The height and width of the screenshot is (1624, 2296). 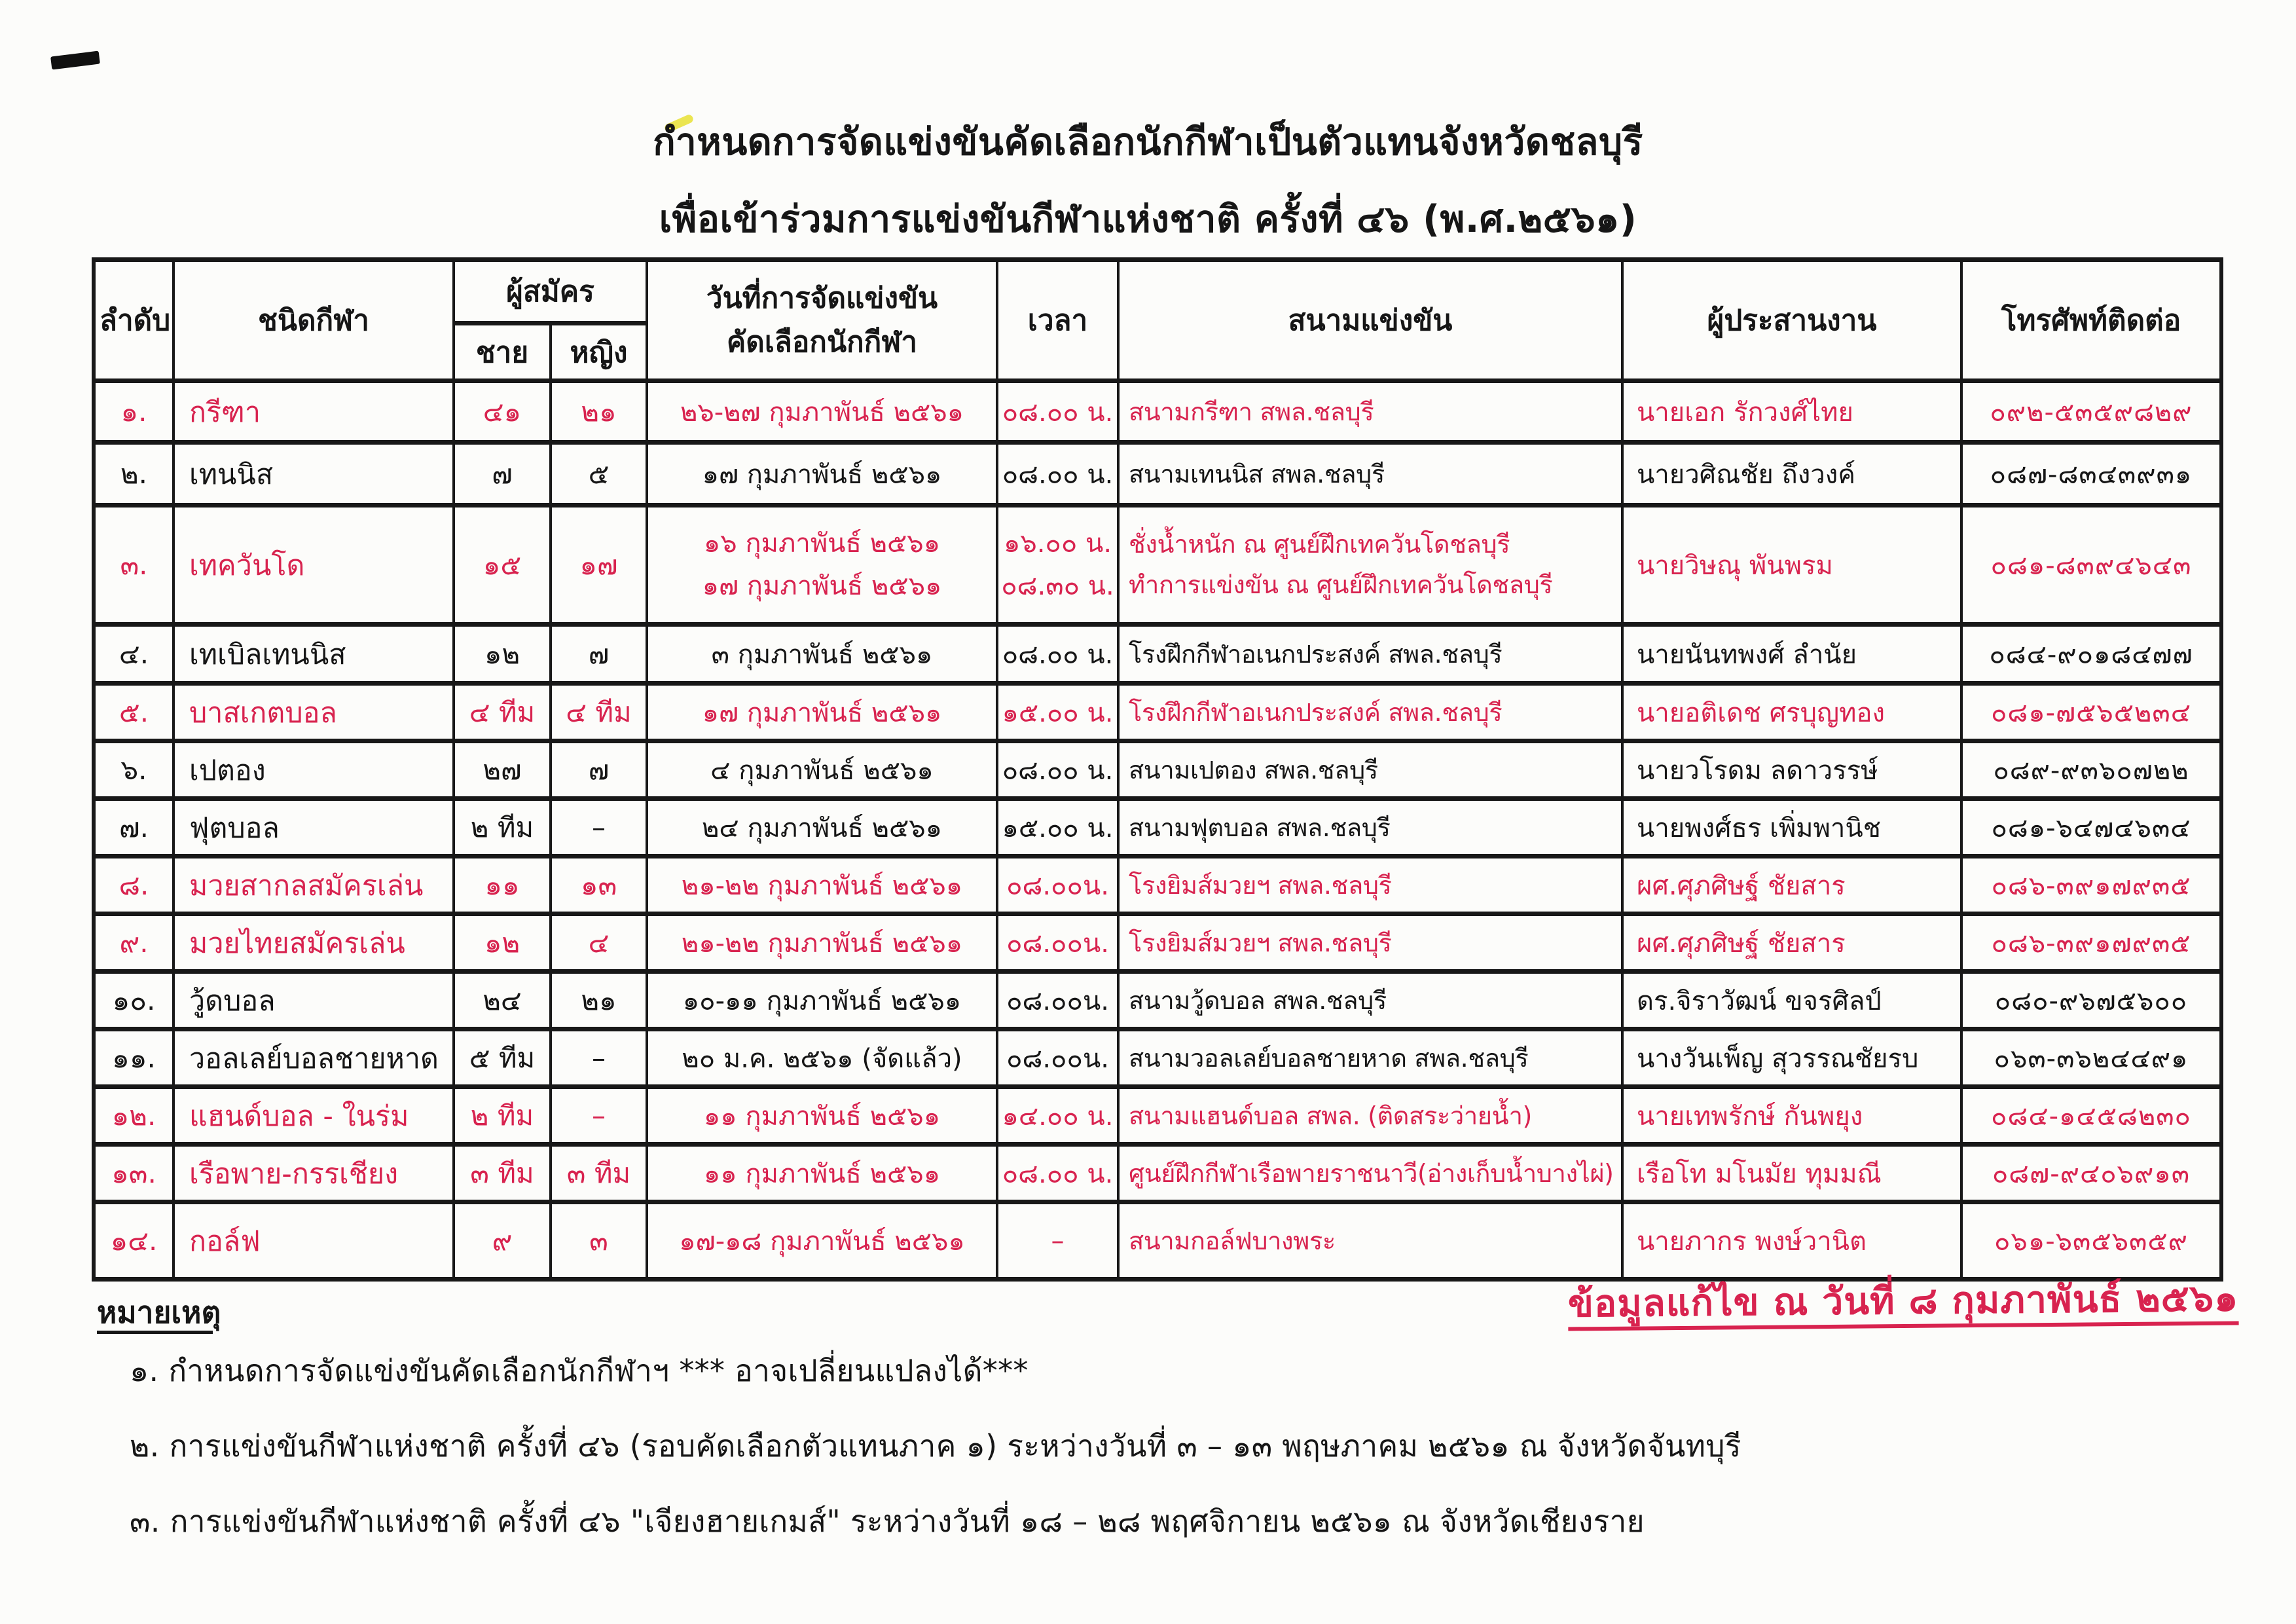 I want to click on header-date-line1: วันที่การจัดแข่งขัน, so click(x=822, y=298).